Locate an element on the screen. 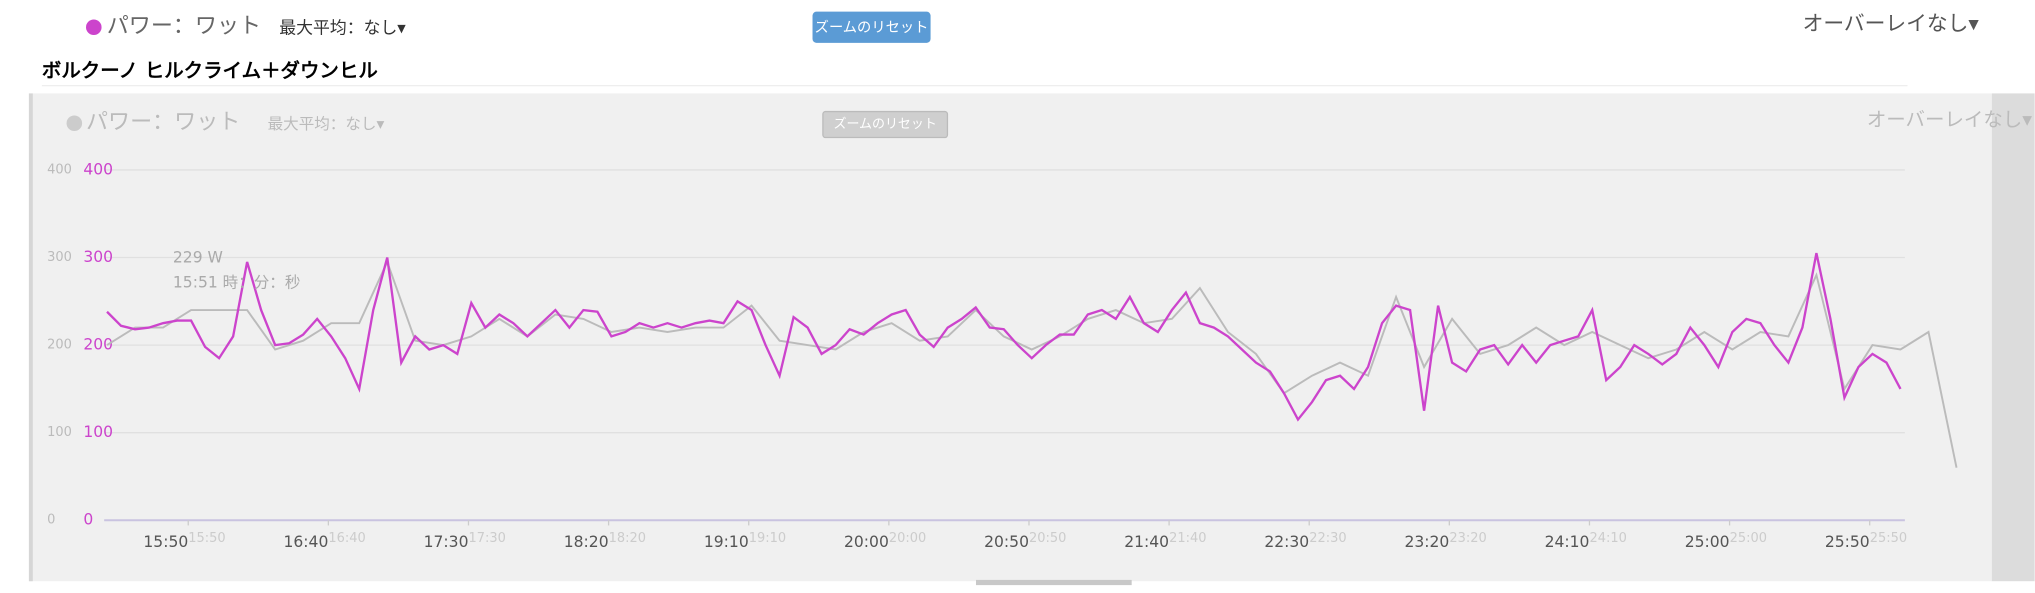  x-tick-label: 25:50 is located at coordinates (1847, 542).